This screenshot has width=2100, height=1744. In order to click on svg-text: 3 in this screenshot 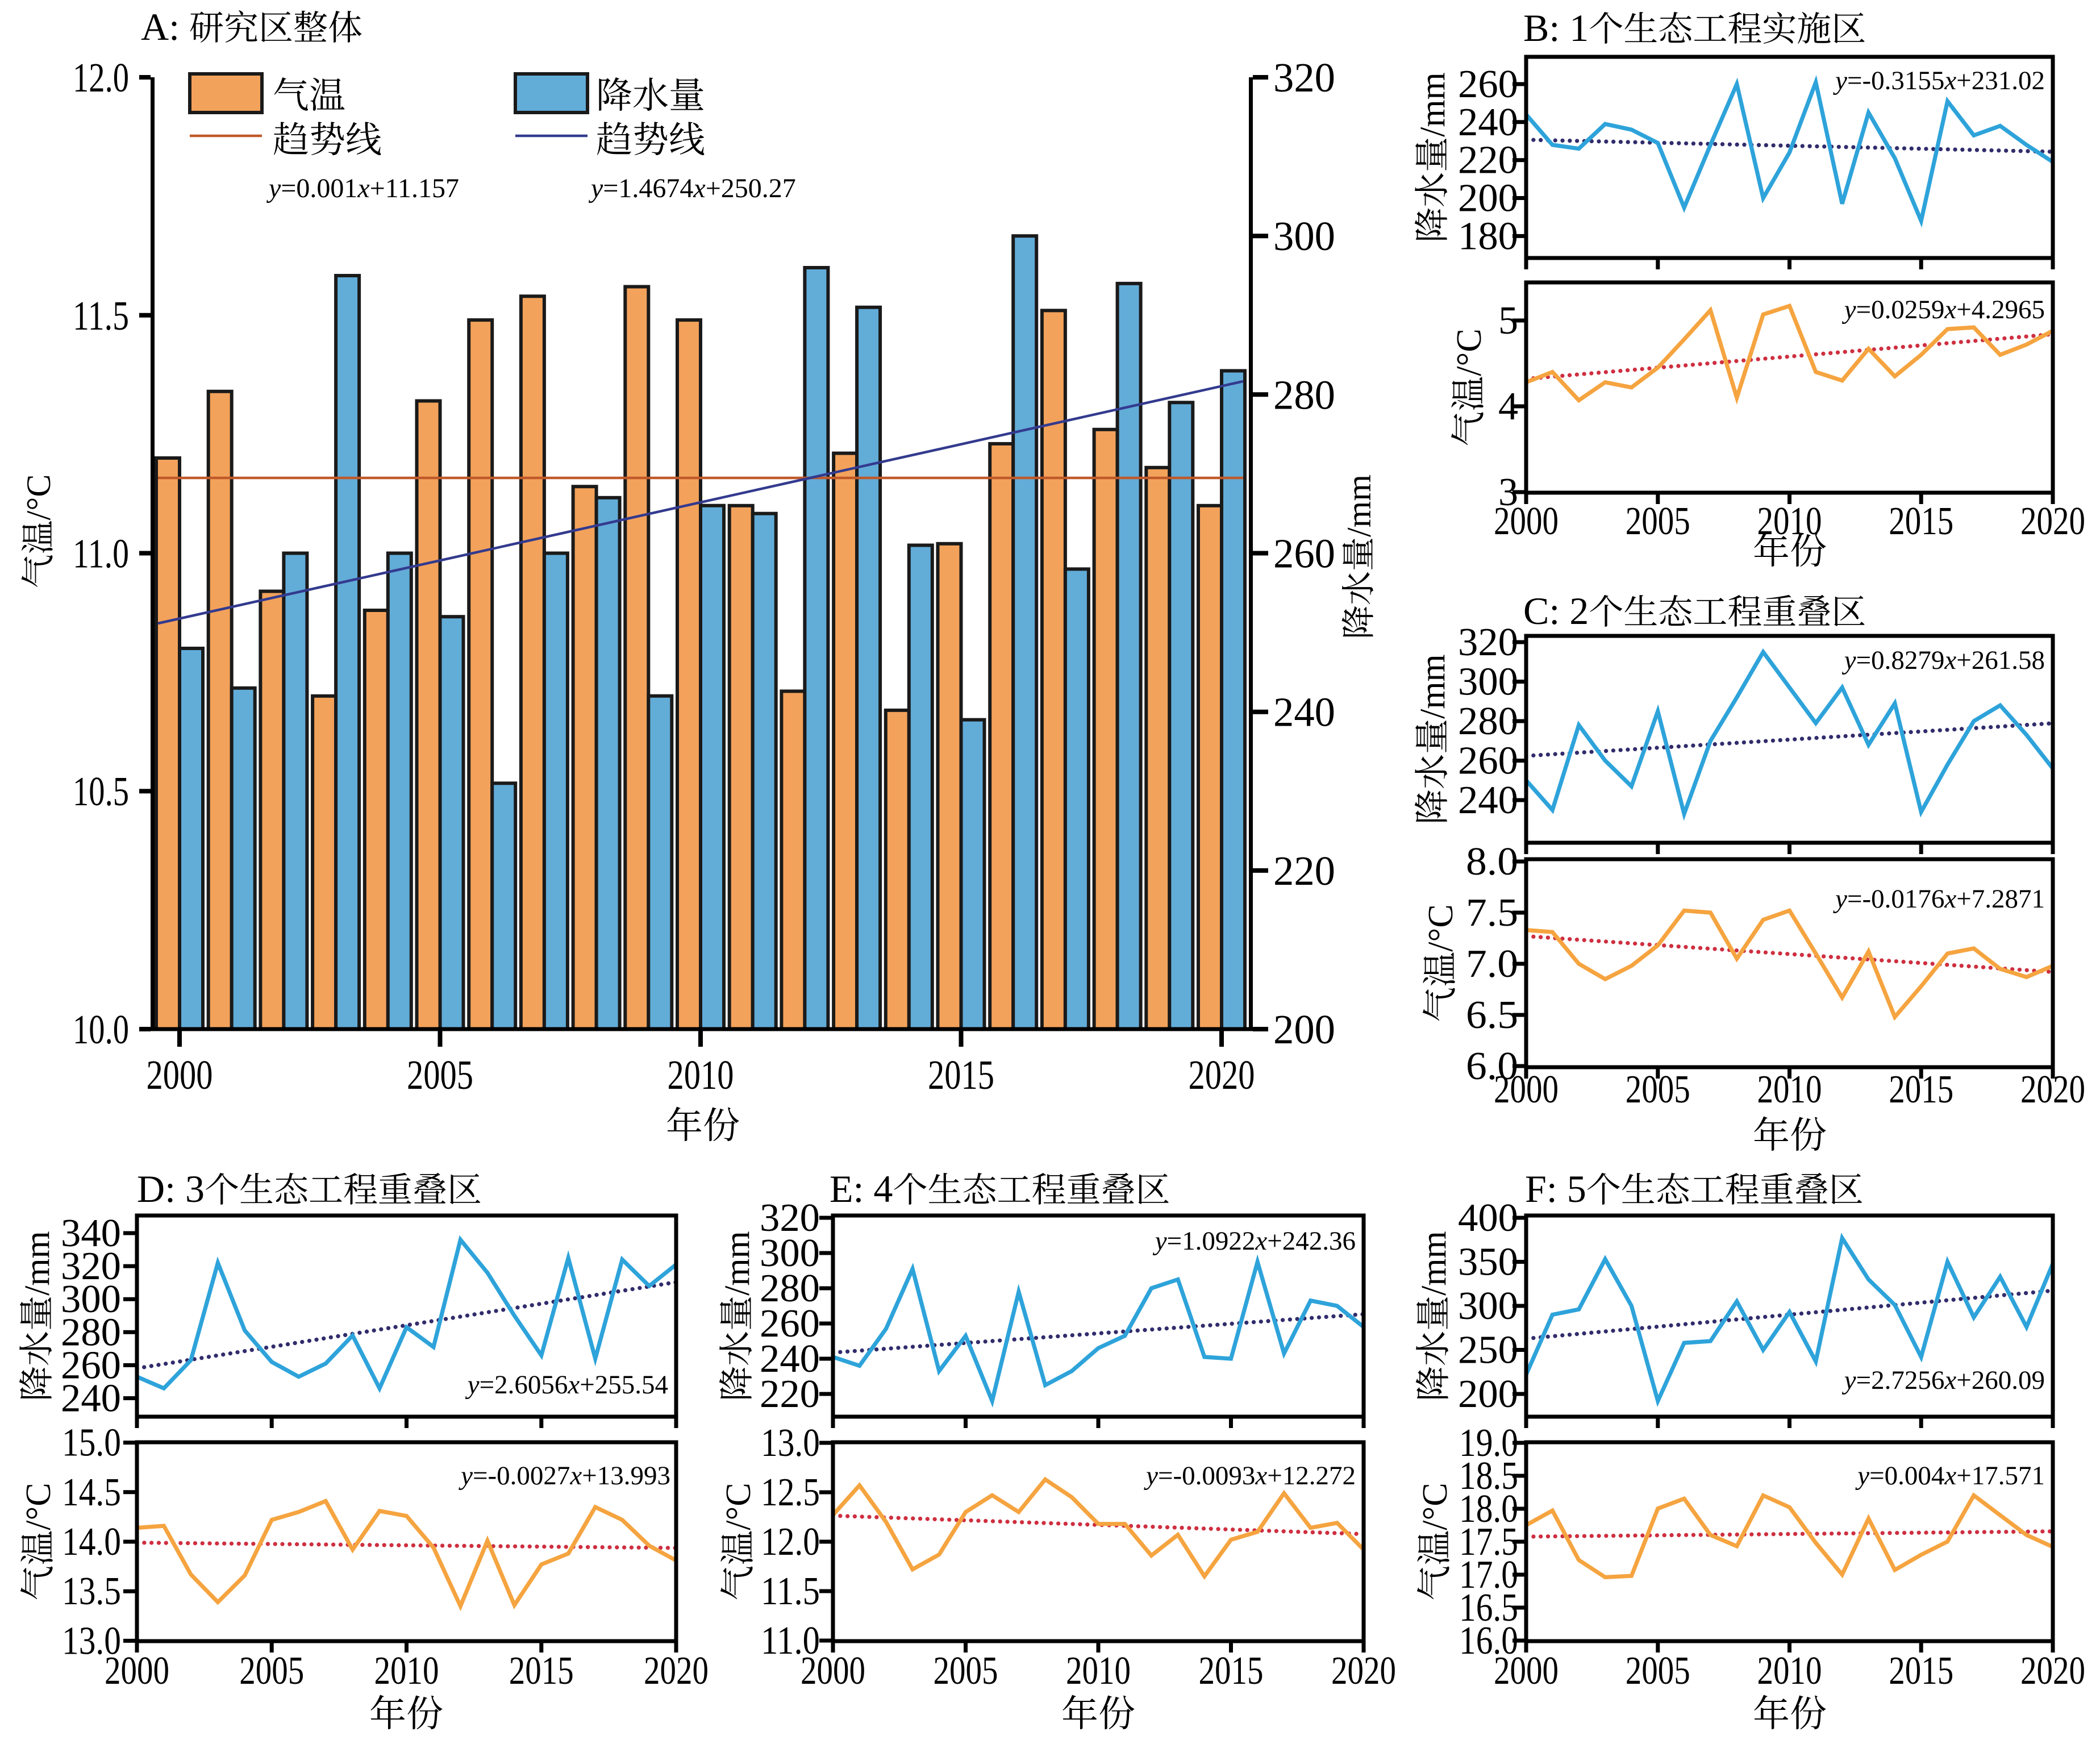, I will do `click(1508, 493)`.